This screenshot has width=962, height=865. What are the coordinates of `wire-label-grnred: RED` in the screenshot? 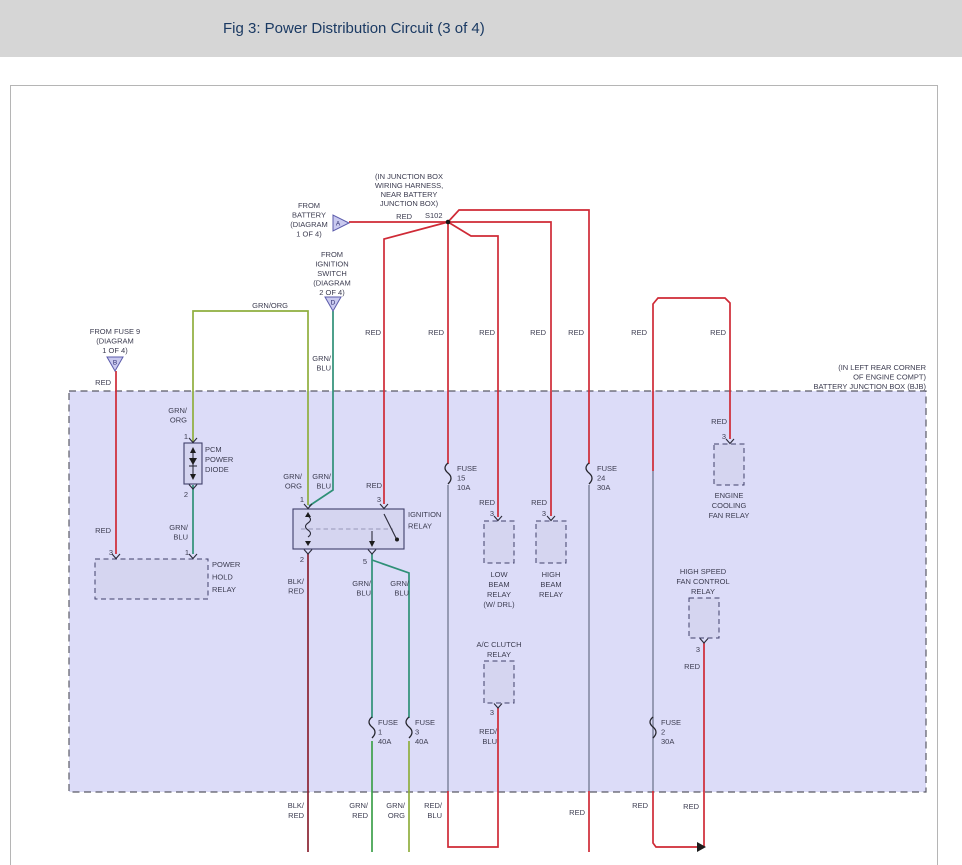 It's located at (360, 815).